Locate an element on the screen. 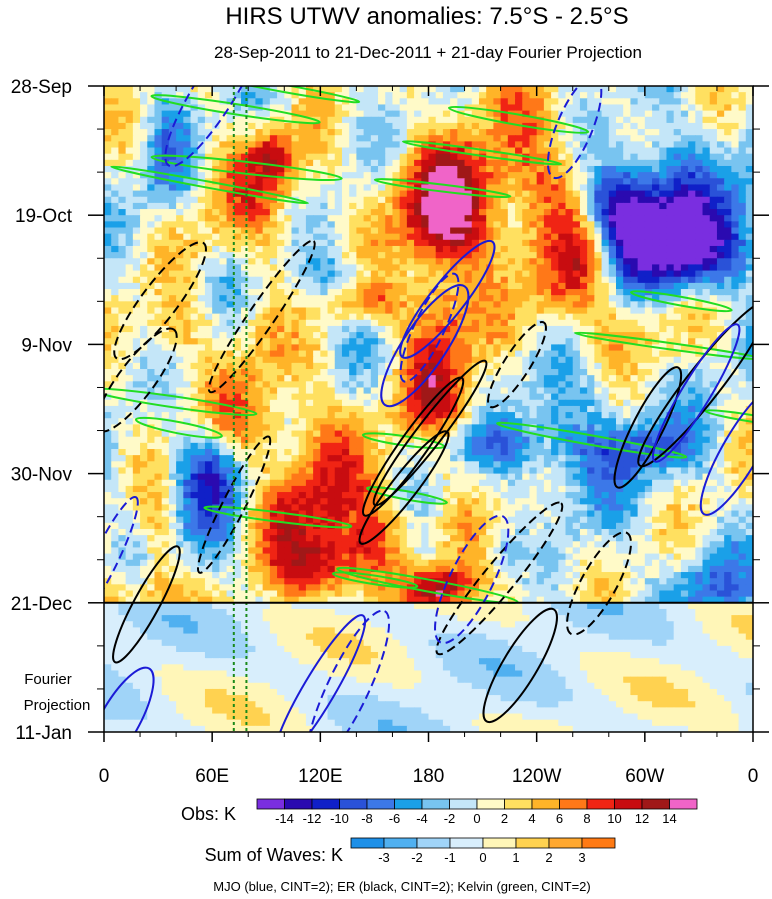 The height and width of the screenshot is (899, 772). obs-tick-label-5: -4 is located at coordinates (422, 818).